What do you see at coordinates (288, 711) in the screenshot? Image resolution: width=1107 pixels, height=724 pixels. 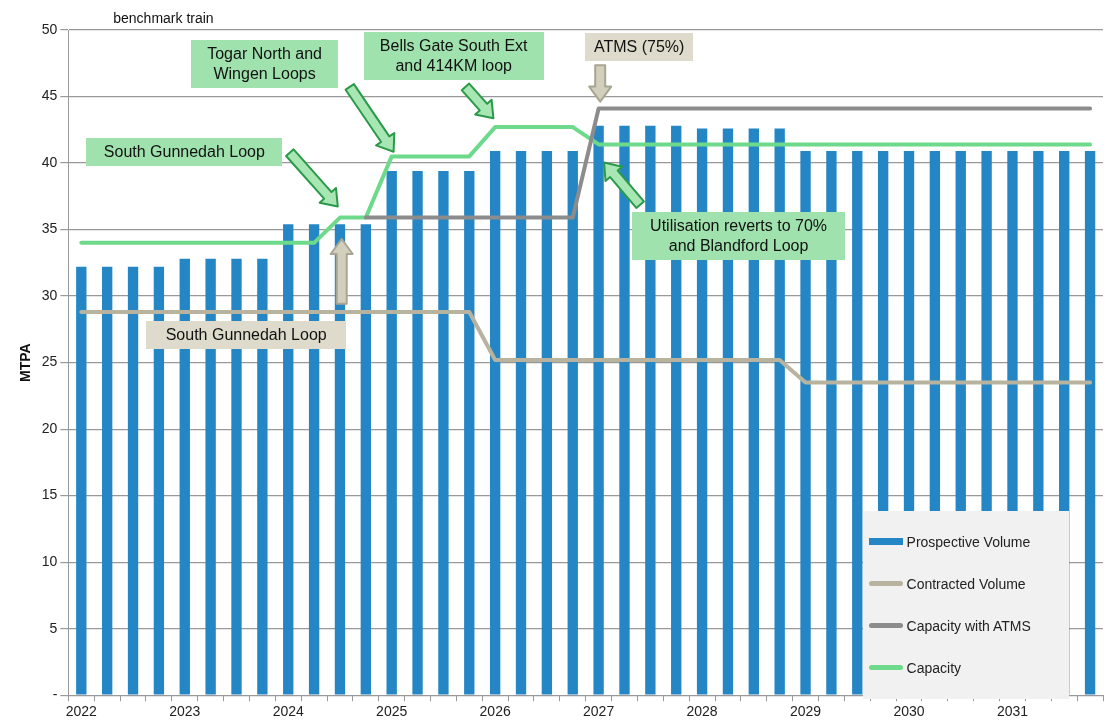 I see `x-tick-label: 2024` at bounding box center [288, 711].